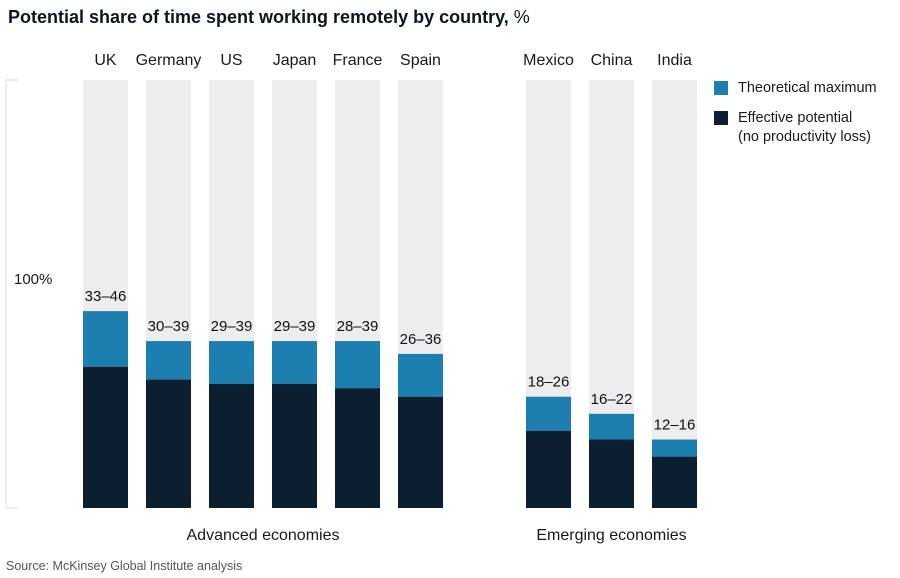 The image size is (900, 578). I want to click on bar-effective-germany, so click(168, 443).